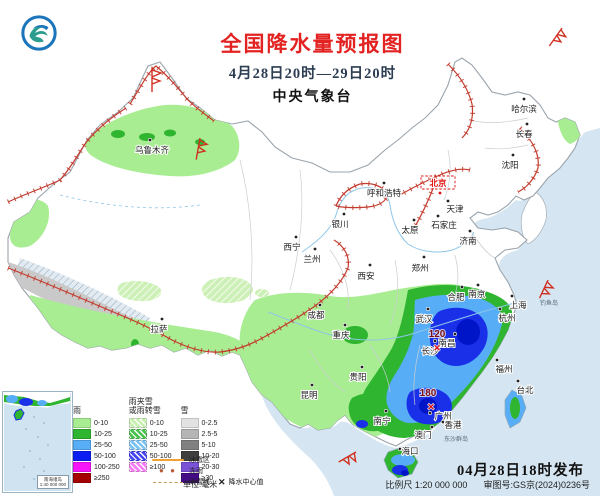 Image resolution: width=600 pixels, height=496 pixels. Describe the element at coordinates (518, 305) in the screenshot. I see `city-label: 上海` at that location.